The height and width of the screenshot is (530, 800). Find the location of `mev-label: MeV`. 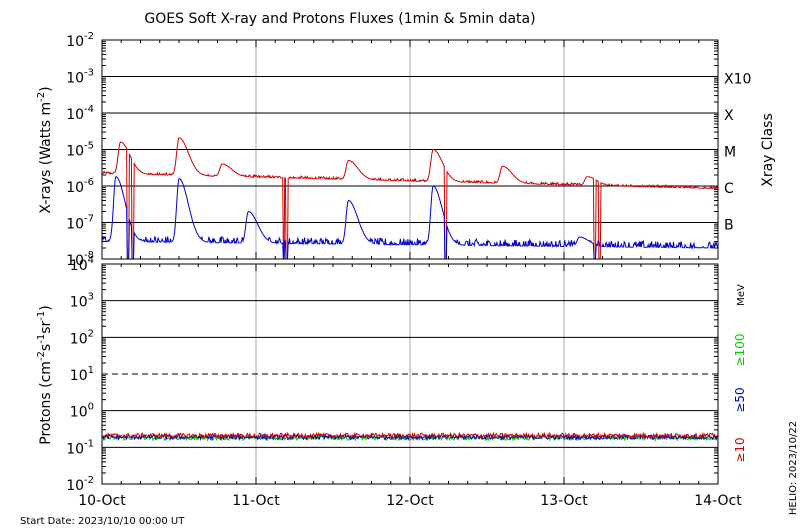

mev-label: MeV is located at coordinates (741, 295).